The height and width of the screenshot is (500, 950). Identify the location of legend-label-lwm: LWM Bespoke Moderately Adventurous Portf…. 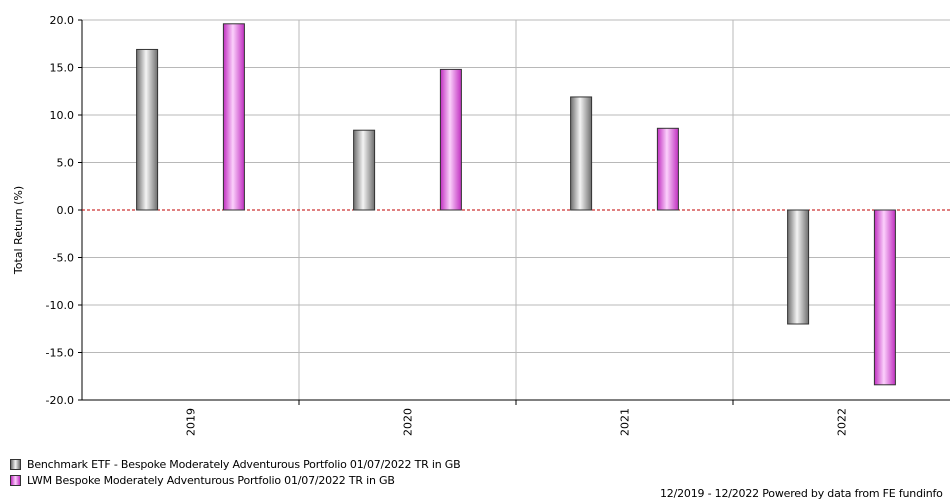
(211, 480).